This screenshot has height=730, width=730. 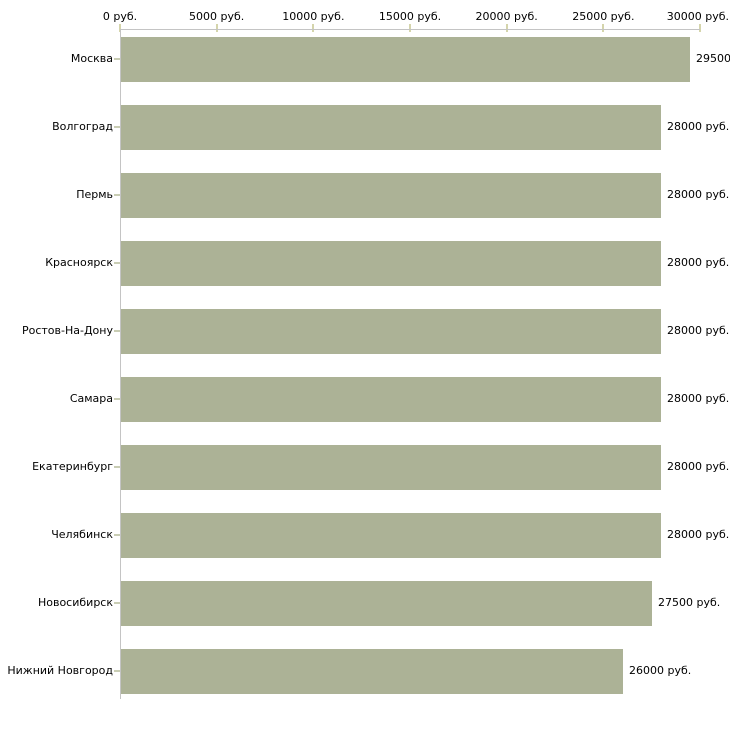 What do you see at coordinates (660, 670) in the screenshot?
I see `bar-value-label: 26000 руб.` at bounding box center [660, 670].